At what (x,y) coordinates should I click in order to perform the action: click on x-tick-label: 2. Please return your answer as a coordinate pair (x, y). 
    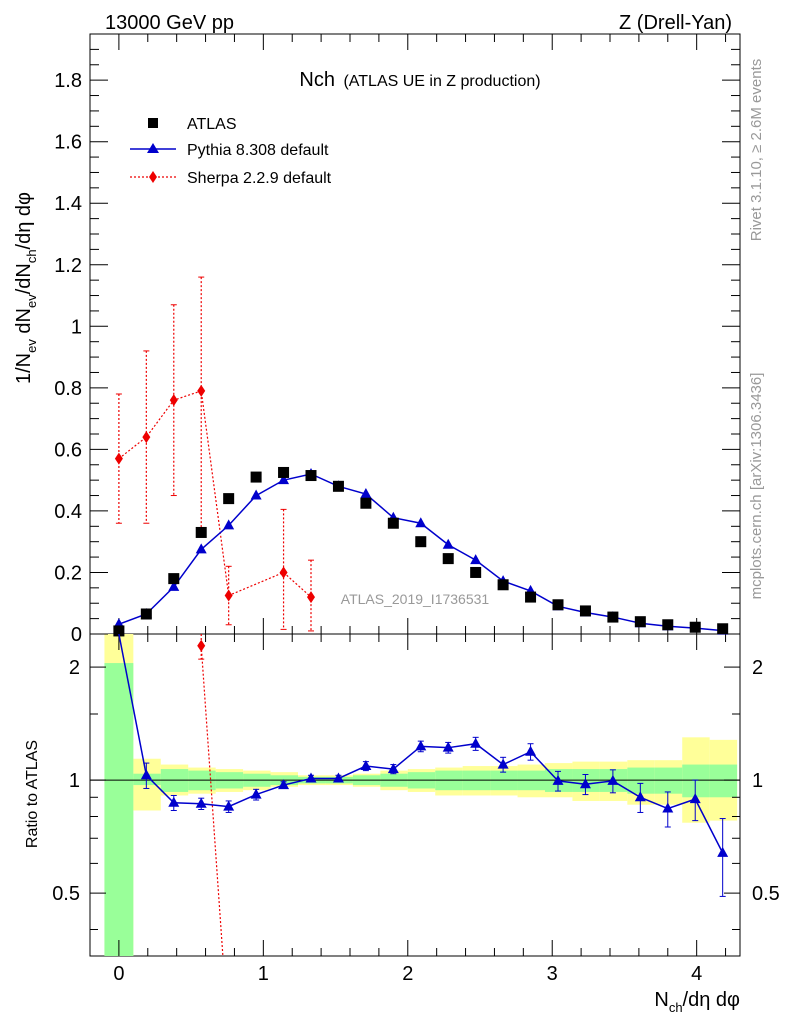
    Looking at the image, I should click on (407, 974).